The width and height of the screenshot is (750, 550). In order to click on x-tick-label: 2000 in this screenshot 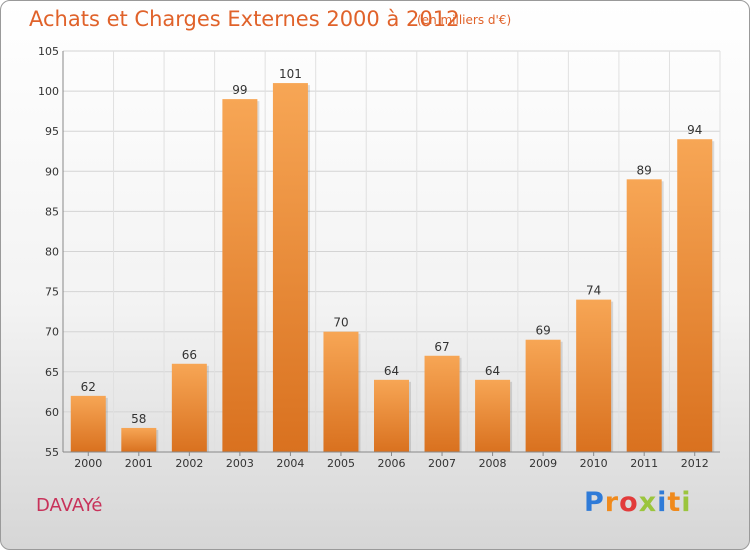, I will do `click(88, 463)`.